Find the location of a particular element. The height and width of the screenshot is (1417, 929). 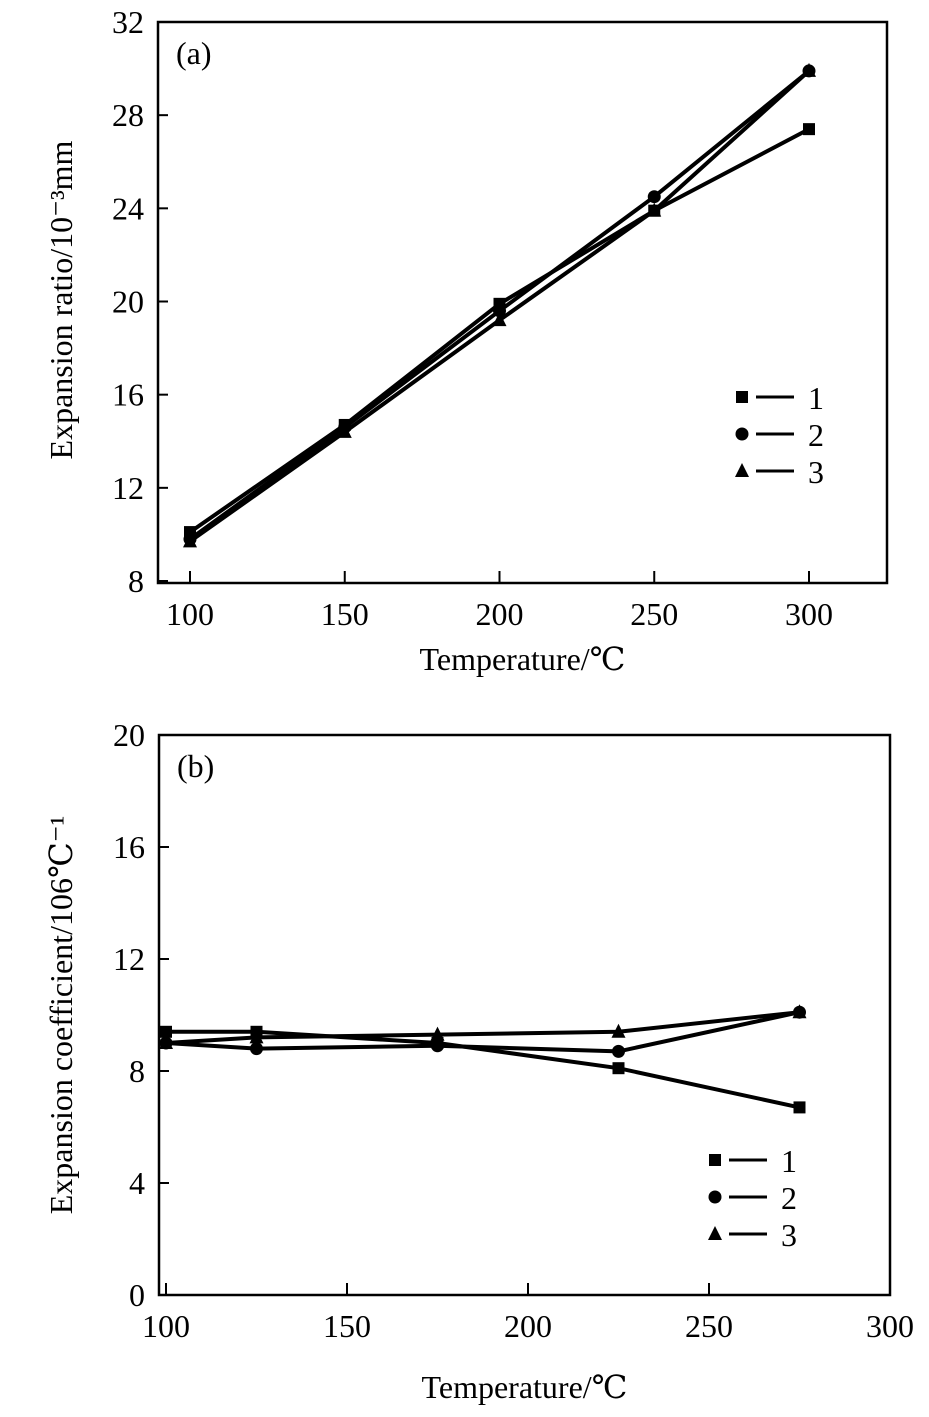

y-tick-label: 32 is located at coordinates (128, 22).